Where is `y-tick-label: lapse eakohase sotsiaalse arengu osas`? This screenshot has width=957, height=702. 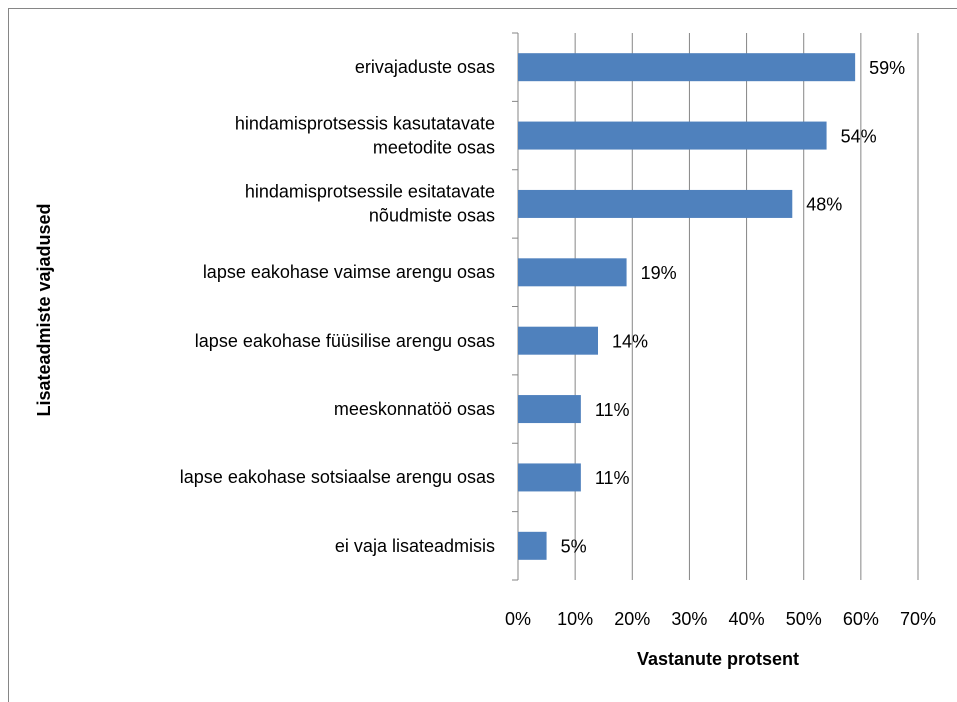
y-tick-label: lapse eakohase sotsiaalse arengu osas is located at coordinates (337, 477).